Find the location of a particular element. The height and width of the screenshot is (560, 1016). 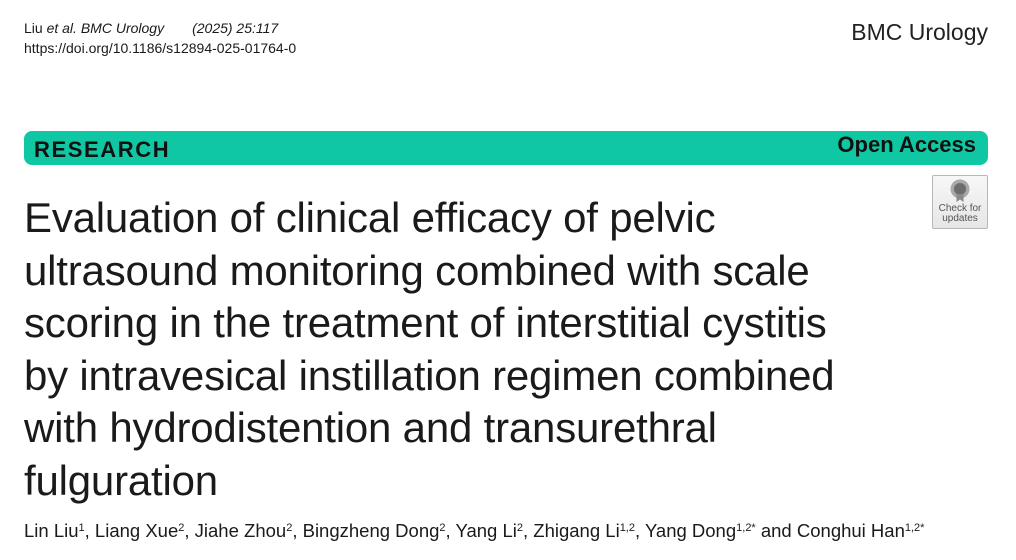

badge-line-2: updates is located at coordinates (960, 218).